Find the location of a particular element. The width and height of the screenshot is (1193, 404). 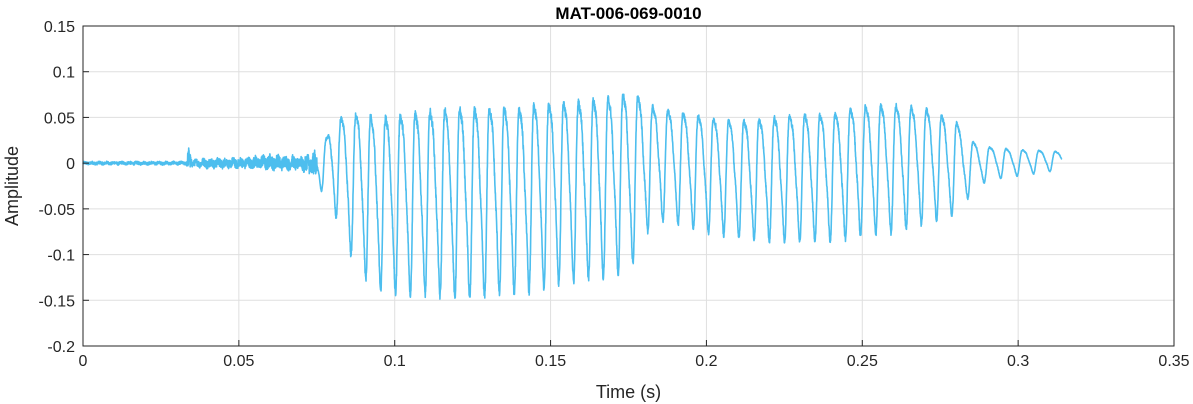

y-tick-label: 0.05 is located at coordinates (59, 118).